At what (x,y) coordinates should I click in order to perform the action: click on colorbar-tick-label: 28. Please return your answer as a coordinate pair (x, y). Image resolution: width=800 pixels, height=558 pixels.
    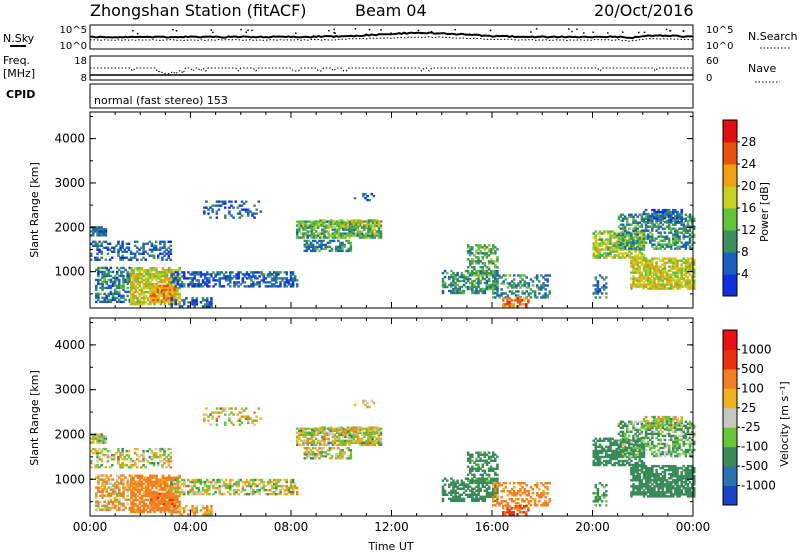
    Looking at the image, I should click on (748, 142).